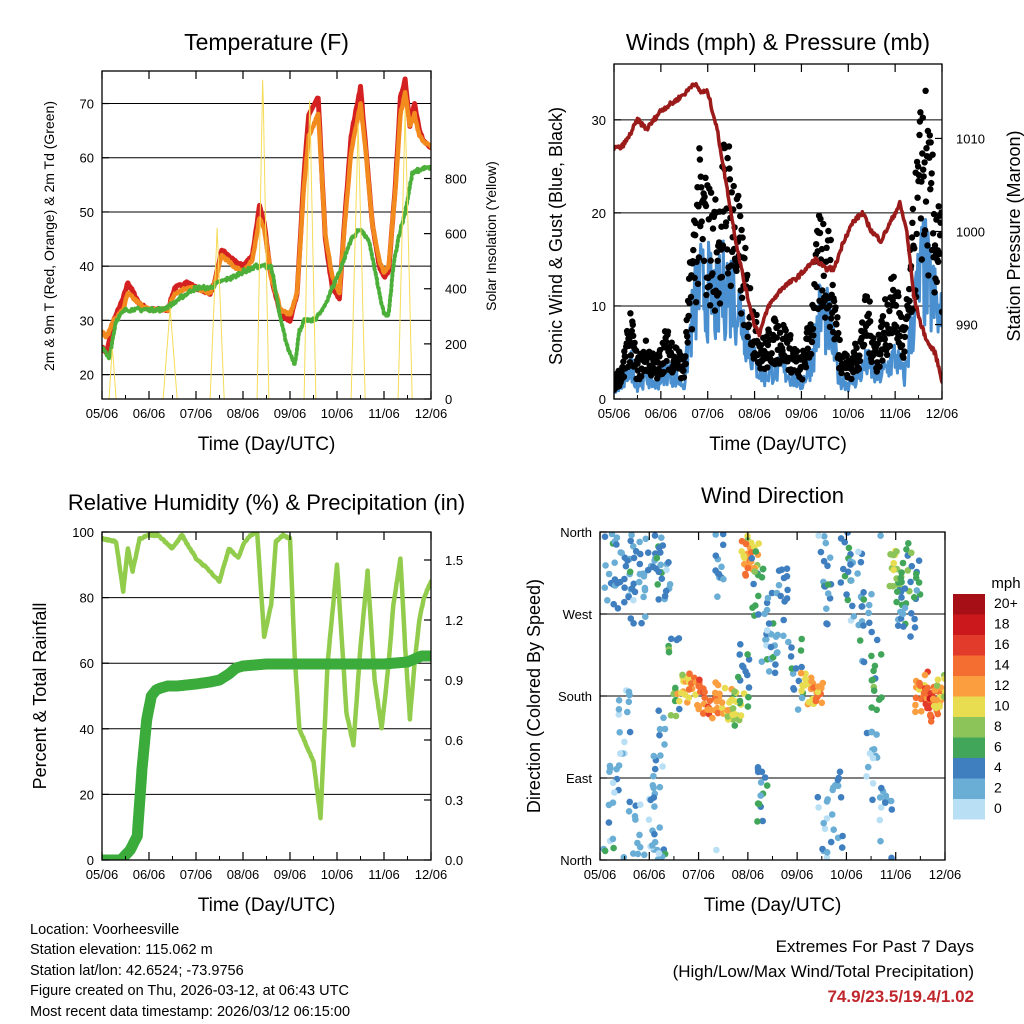  What do you see at coordinates (49, 236) in the screenshot?
I see `y-axis-label: 2m & 9m T (Red, Orange) & 2m Td (Green)` at bounding box center [49, 236].